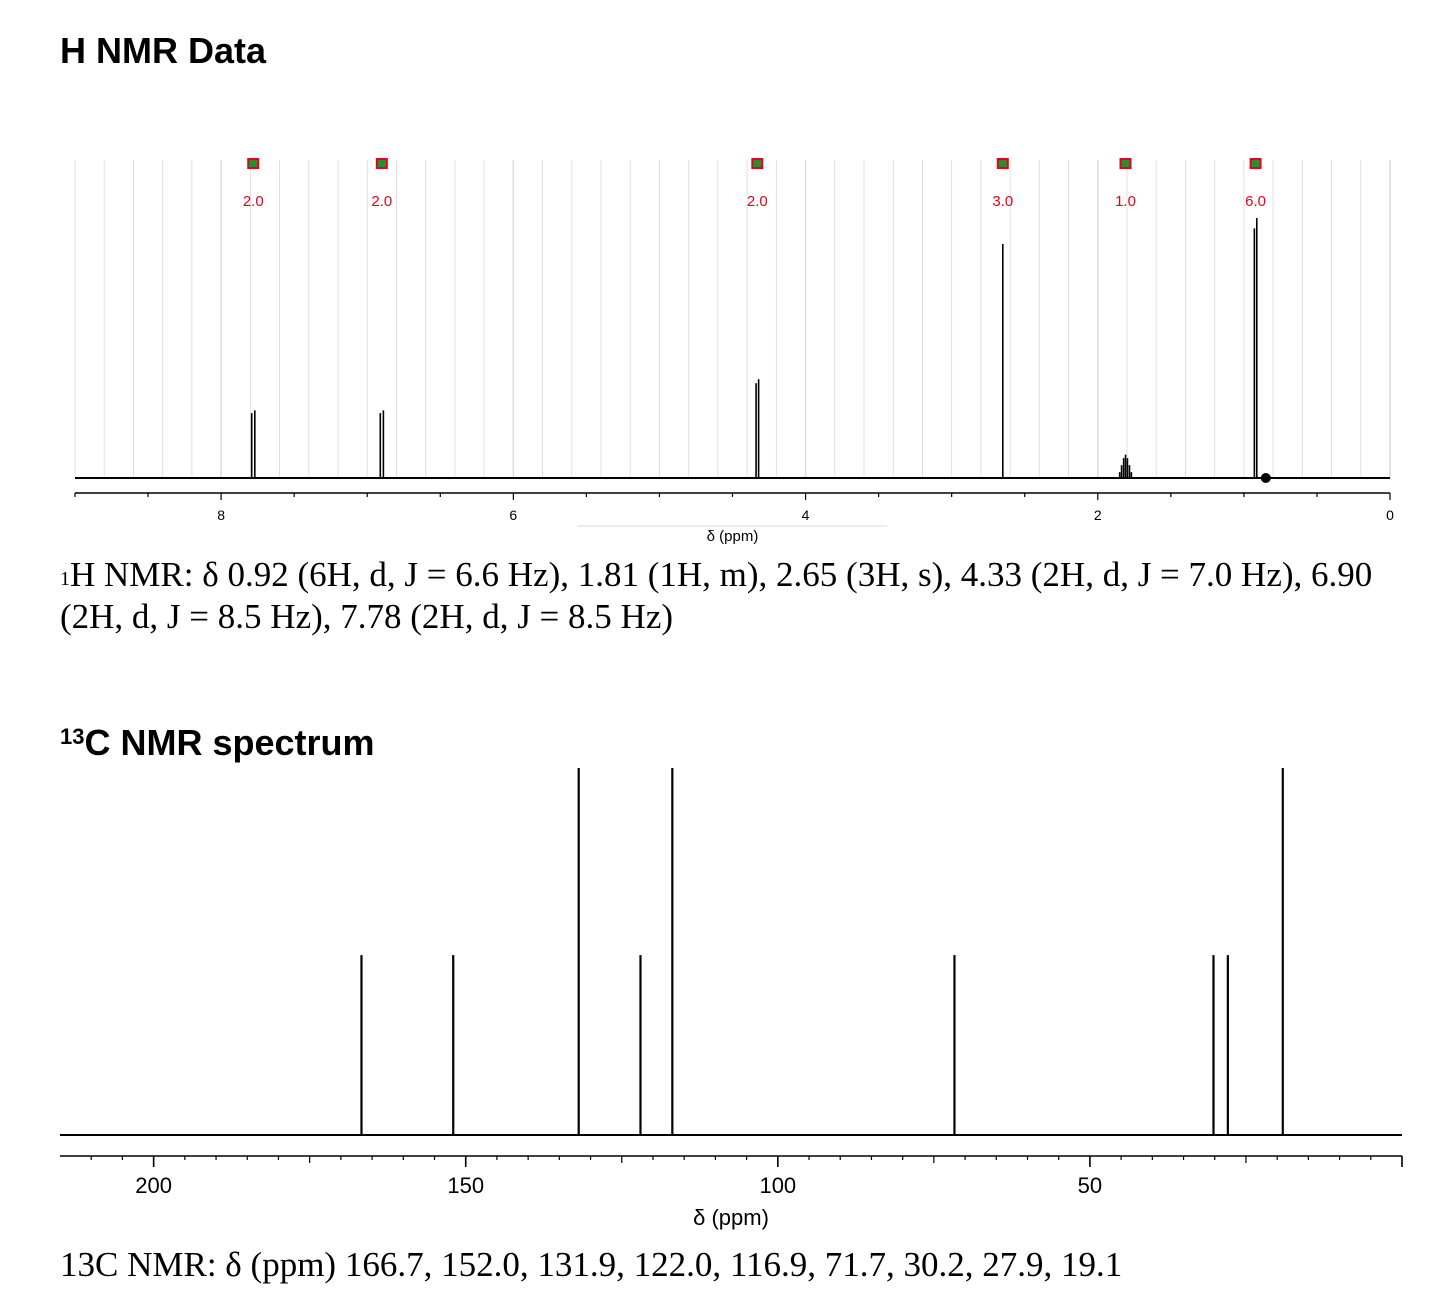 Image resolution: width=1444 pixels, height=1304 pixels. Describe the element at coordinates (1098, 515) in the screenshot. I see `h-nmr-x-tick-label: 2` at that location.